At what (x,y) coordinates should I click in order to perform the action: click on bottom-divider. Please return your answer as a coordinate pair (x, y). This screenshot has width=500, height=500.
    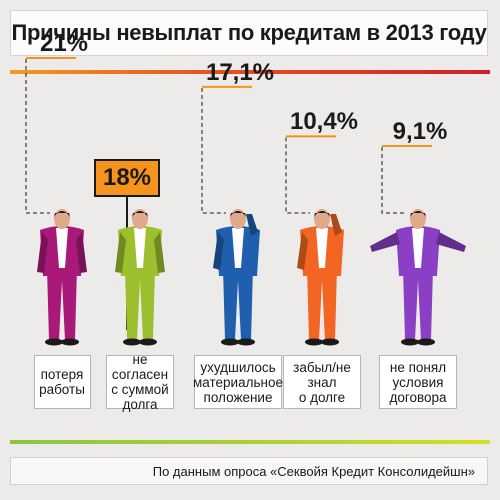
    Looking at the image, I should click on (250, 442).